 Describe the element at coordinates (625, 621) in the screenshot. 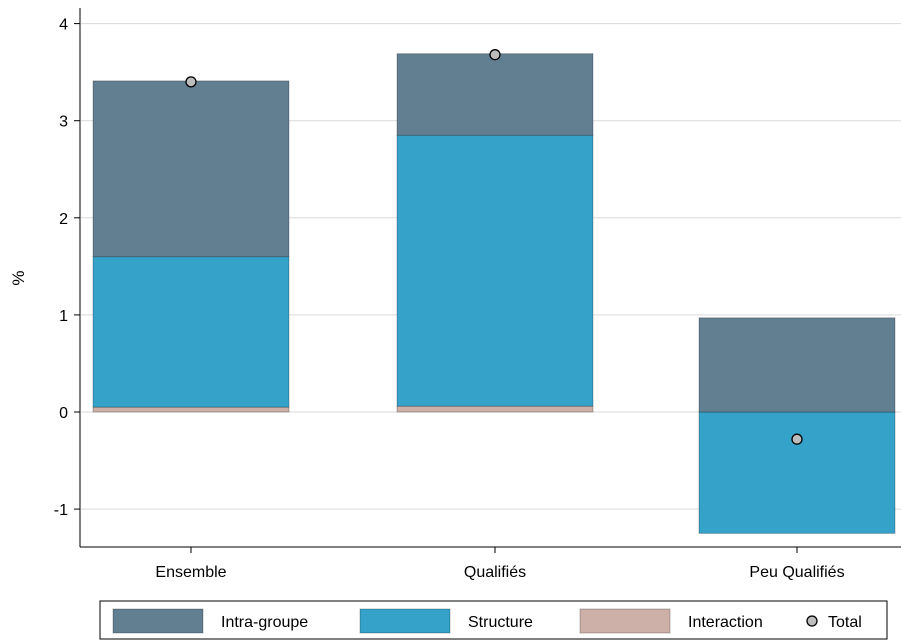

I see `legend-swatch-interaction` at that location.